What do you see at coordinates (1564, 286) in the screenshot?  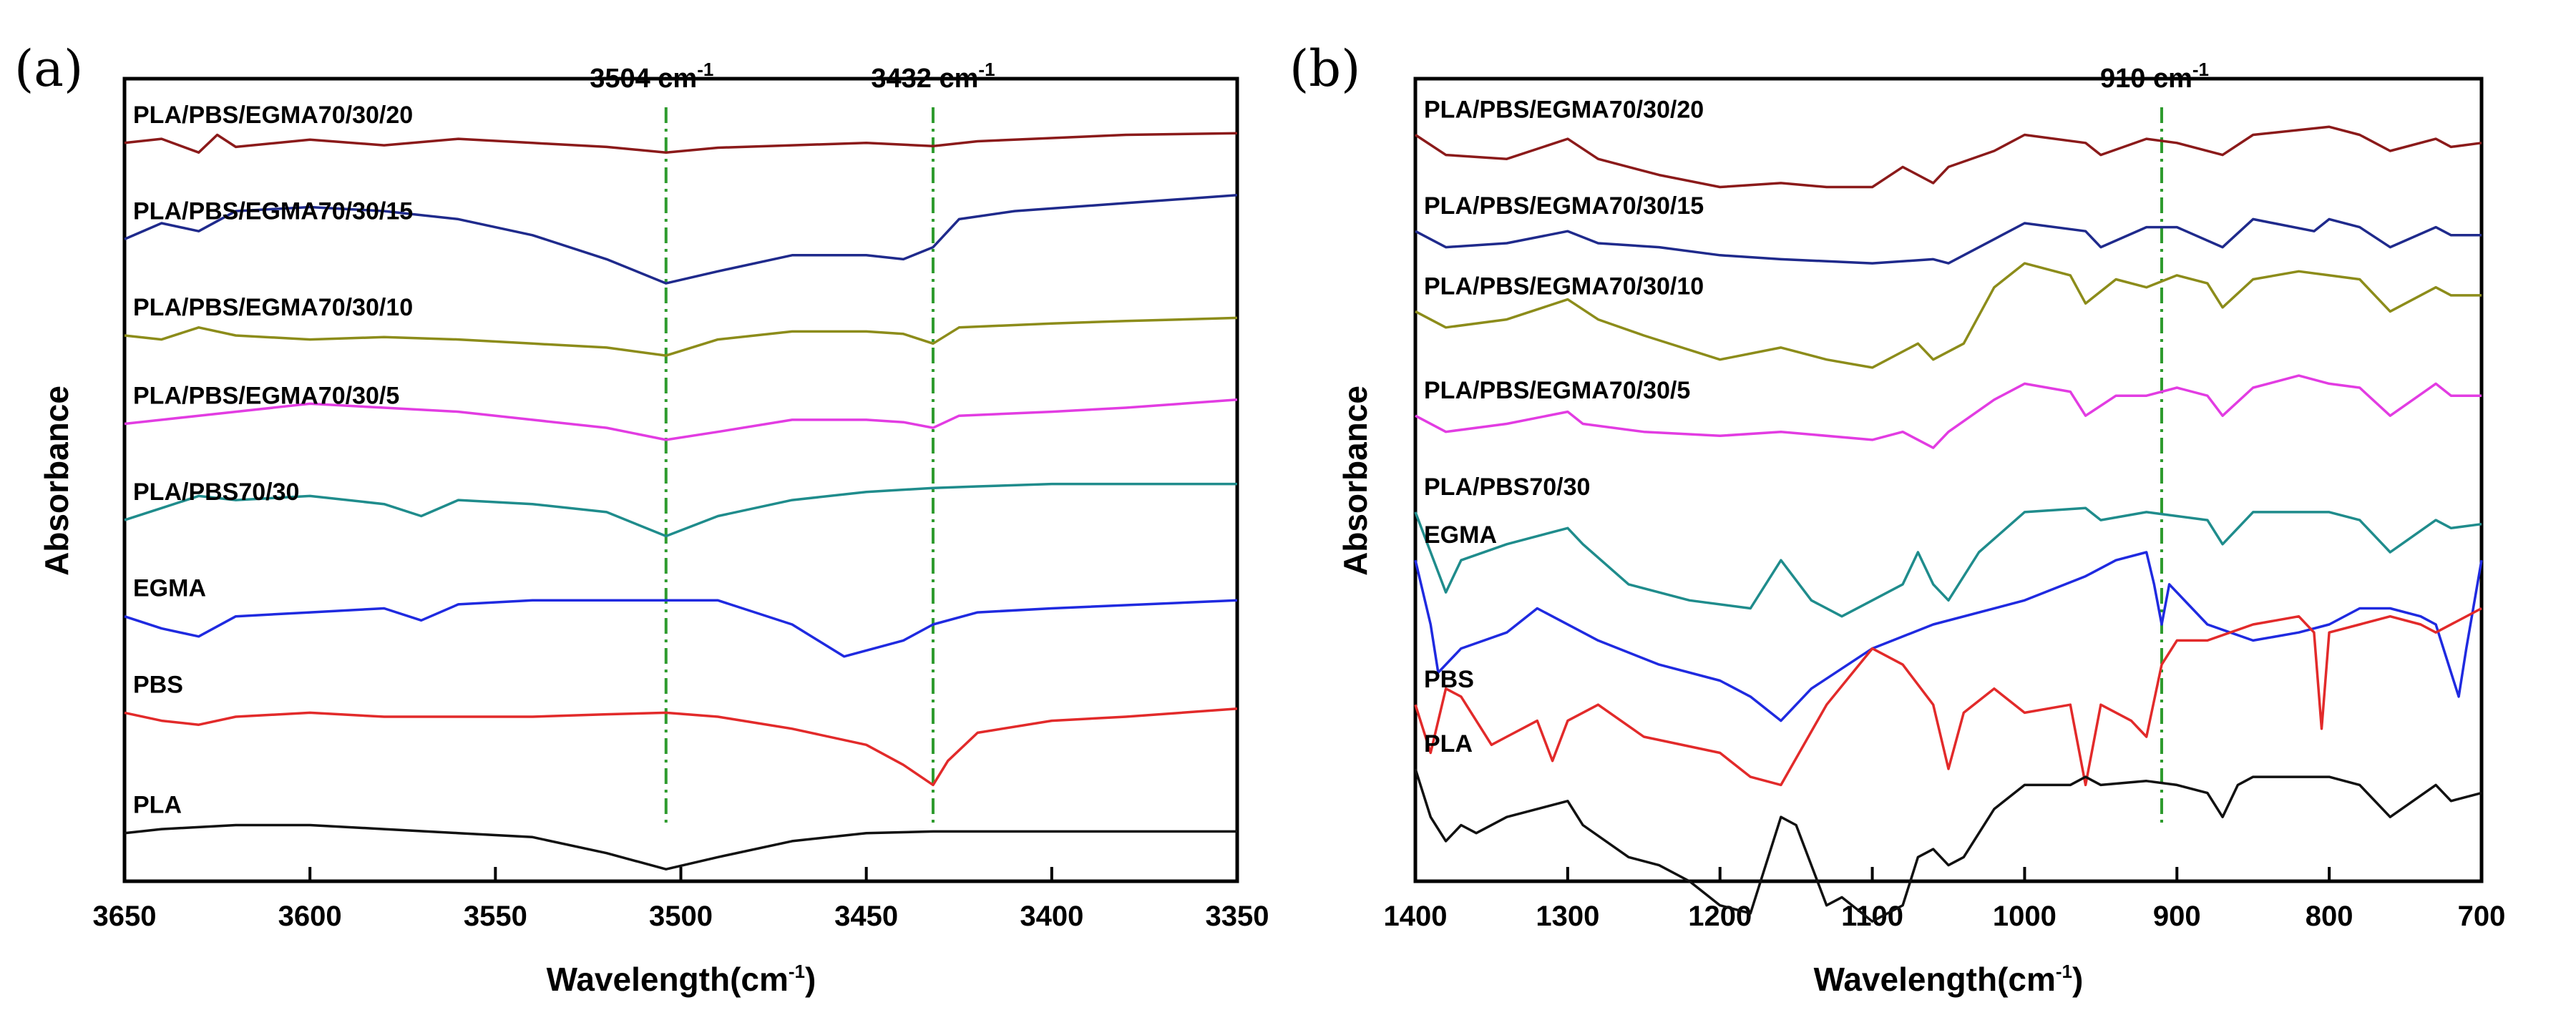 I see `panel-b-series-label: PLA/PBS/EGMA70/30/10` at bounding box center [1564, 286].